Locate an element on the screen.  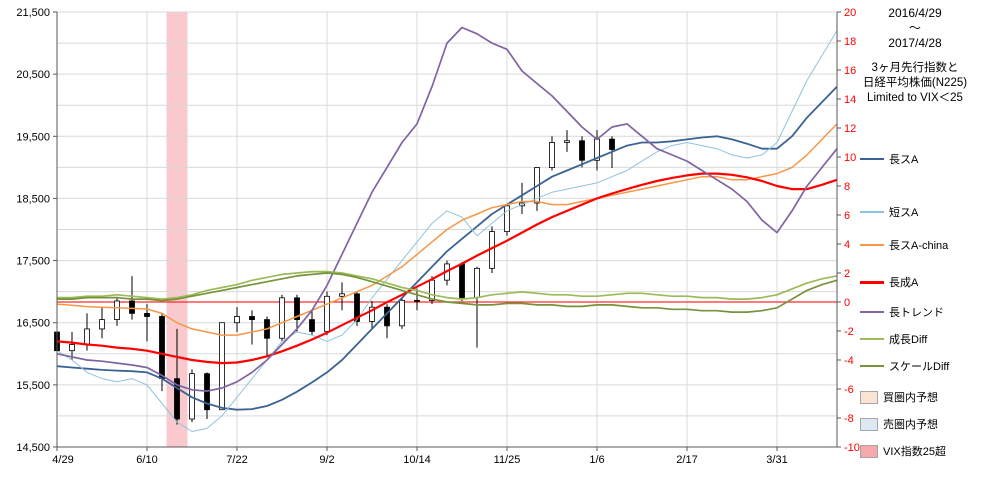
svg-text: 8 is located at coordinates (847, 187).